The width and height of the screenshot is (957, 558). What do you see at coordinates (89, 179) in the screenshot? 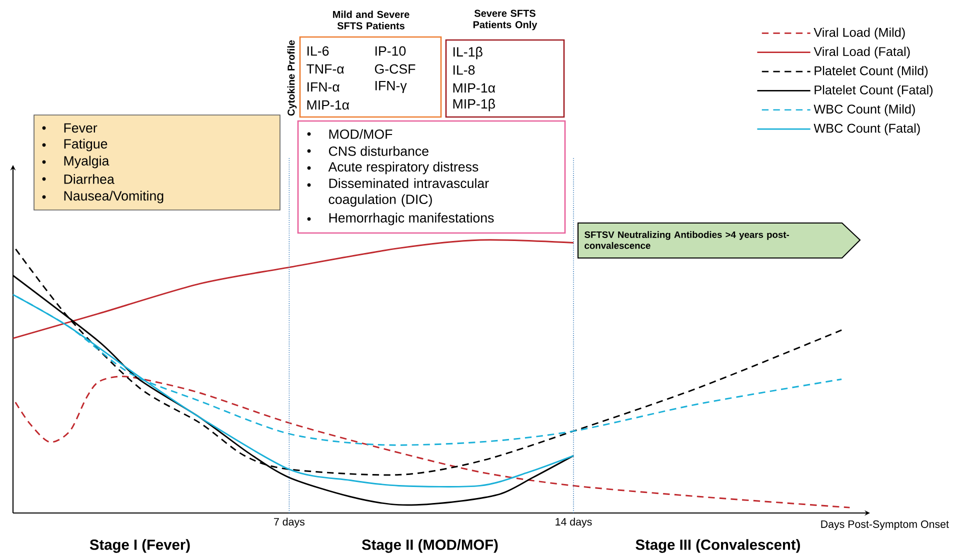
I see `text: Diarrhea` at bounding box center [89, 179].